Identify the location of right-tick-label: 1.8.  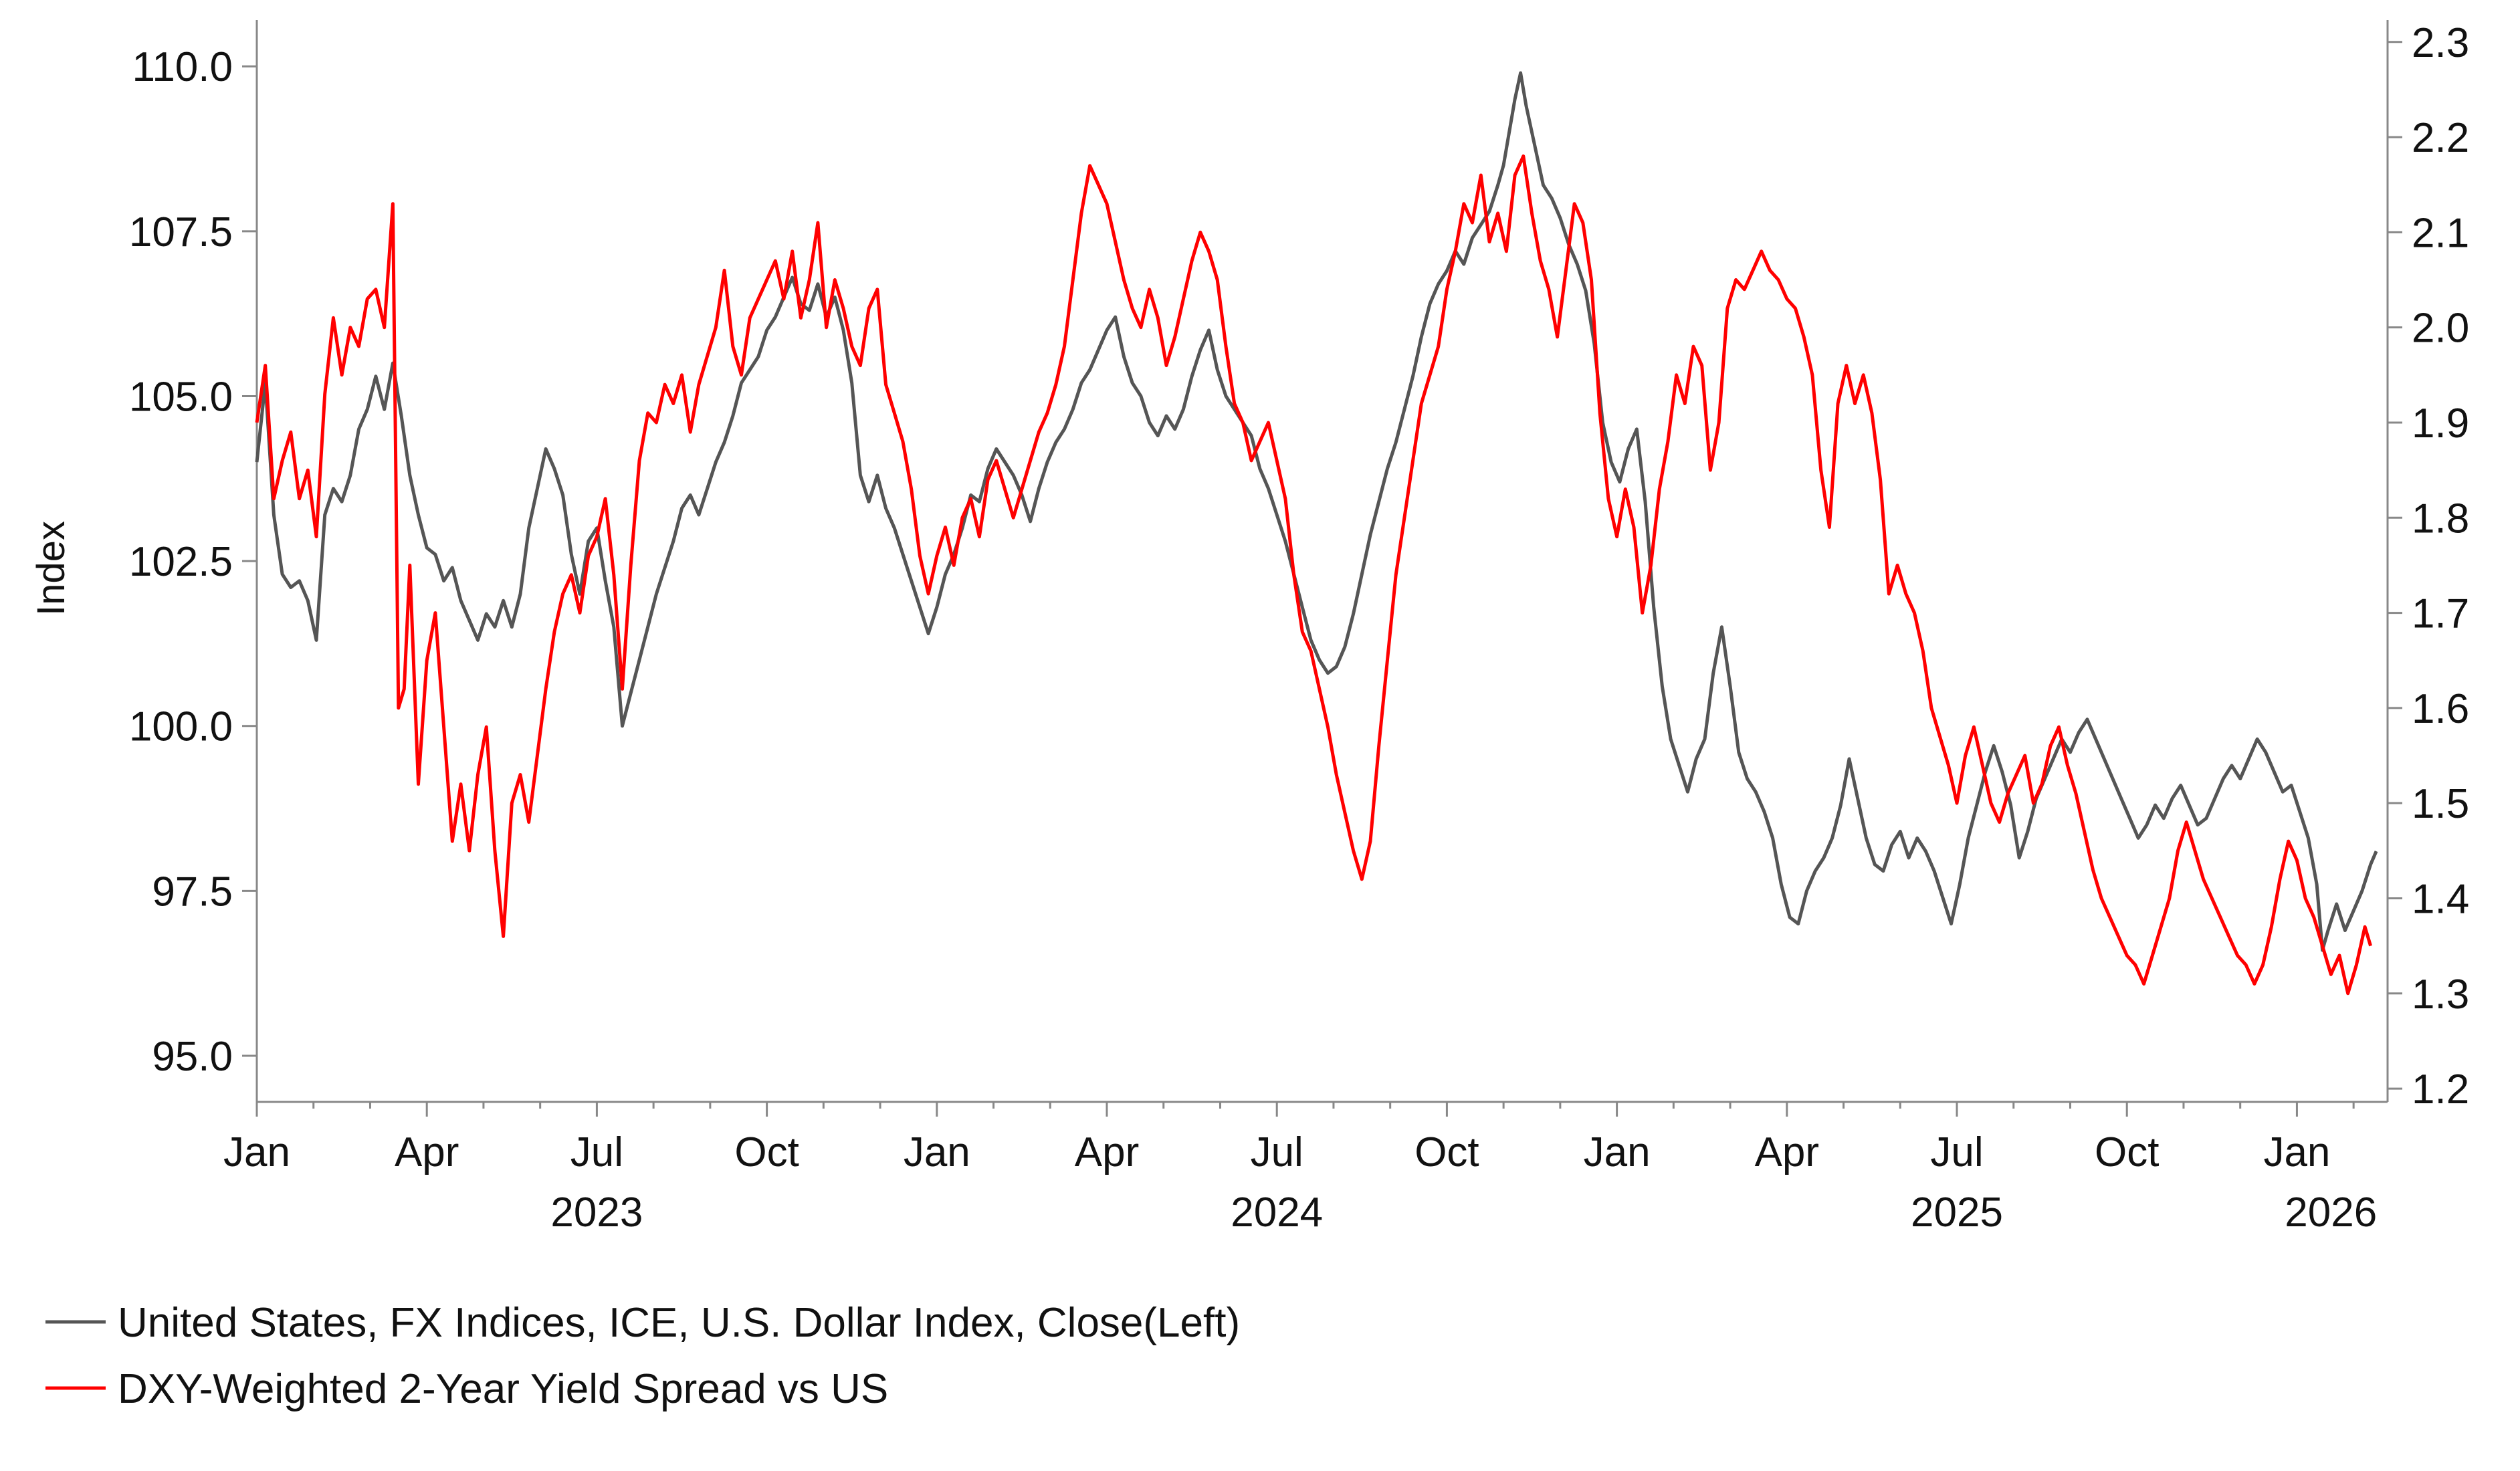
(2440, 518).